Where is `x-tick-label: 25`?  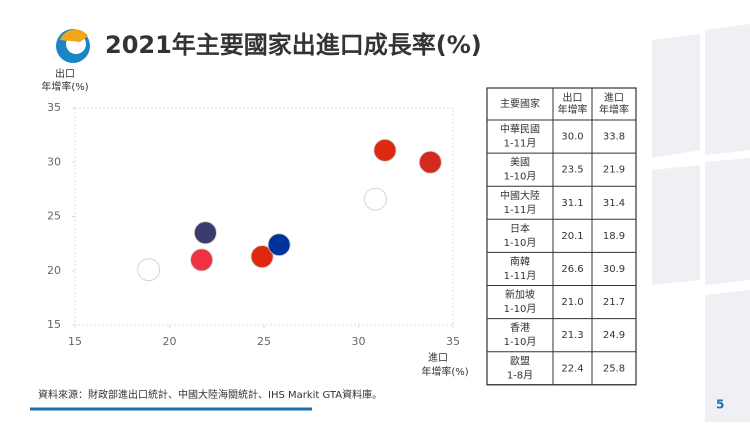
x-tick-label: 25 is located at coordinates (264, 341).